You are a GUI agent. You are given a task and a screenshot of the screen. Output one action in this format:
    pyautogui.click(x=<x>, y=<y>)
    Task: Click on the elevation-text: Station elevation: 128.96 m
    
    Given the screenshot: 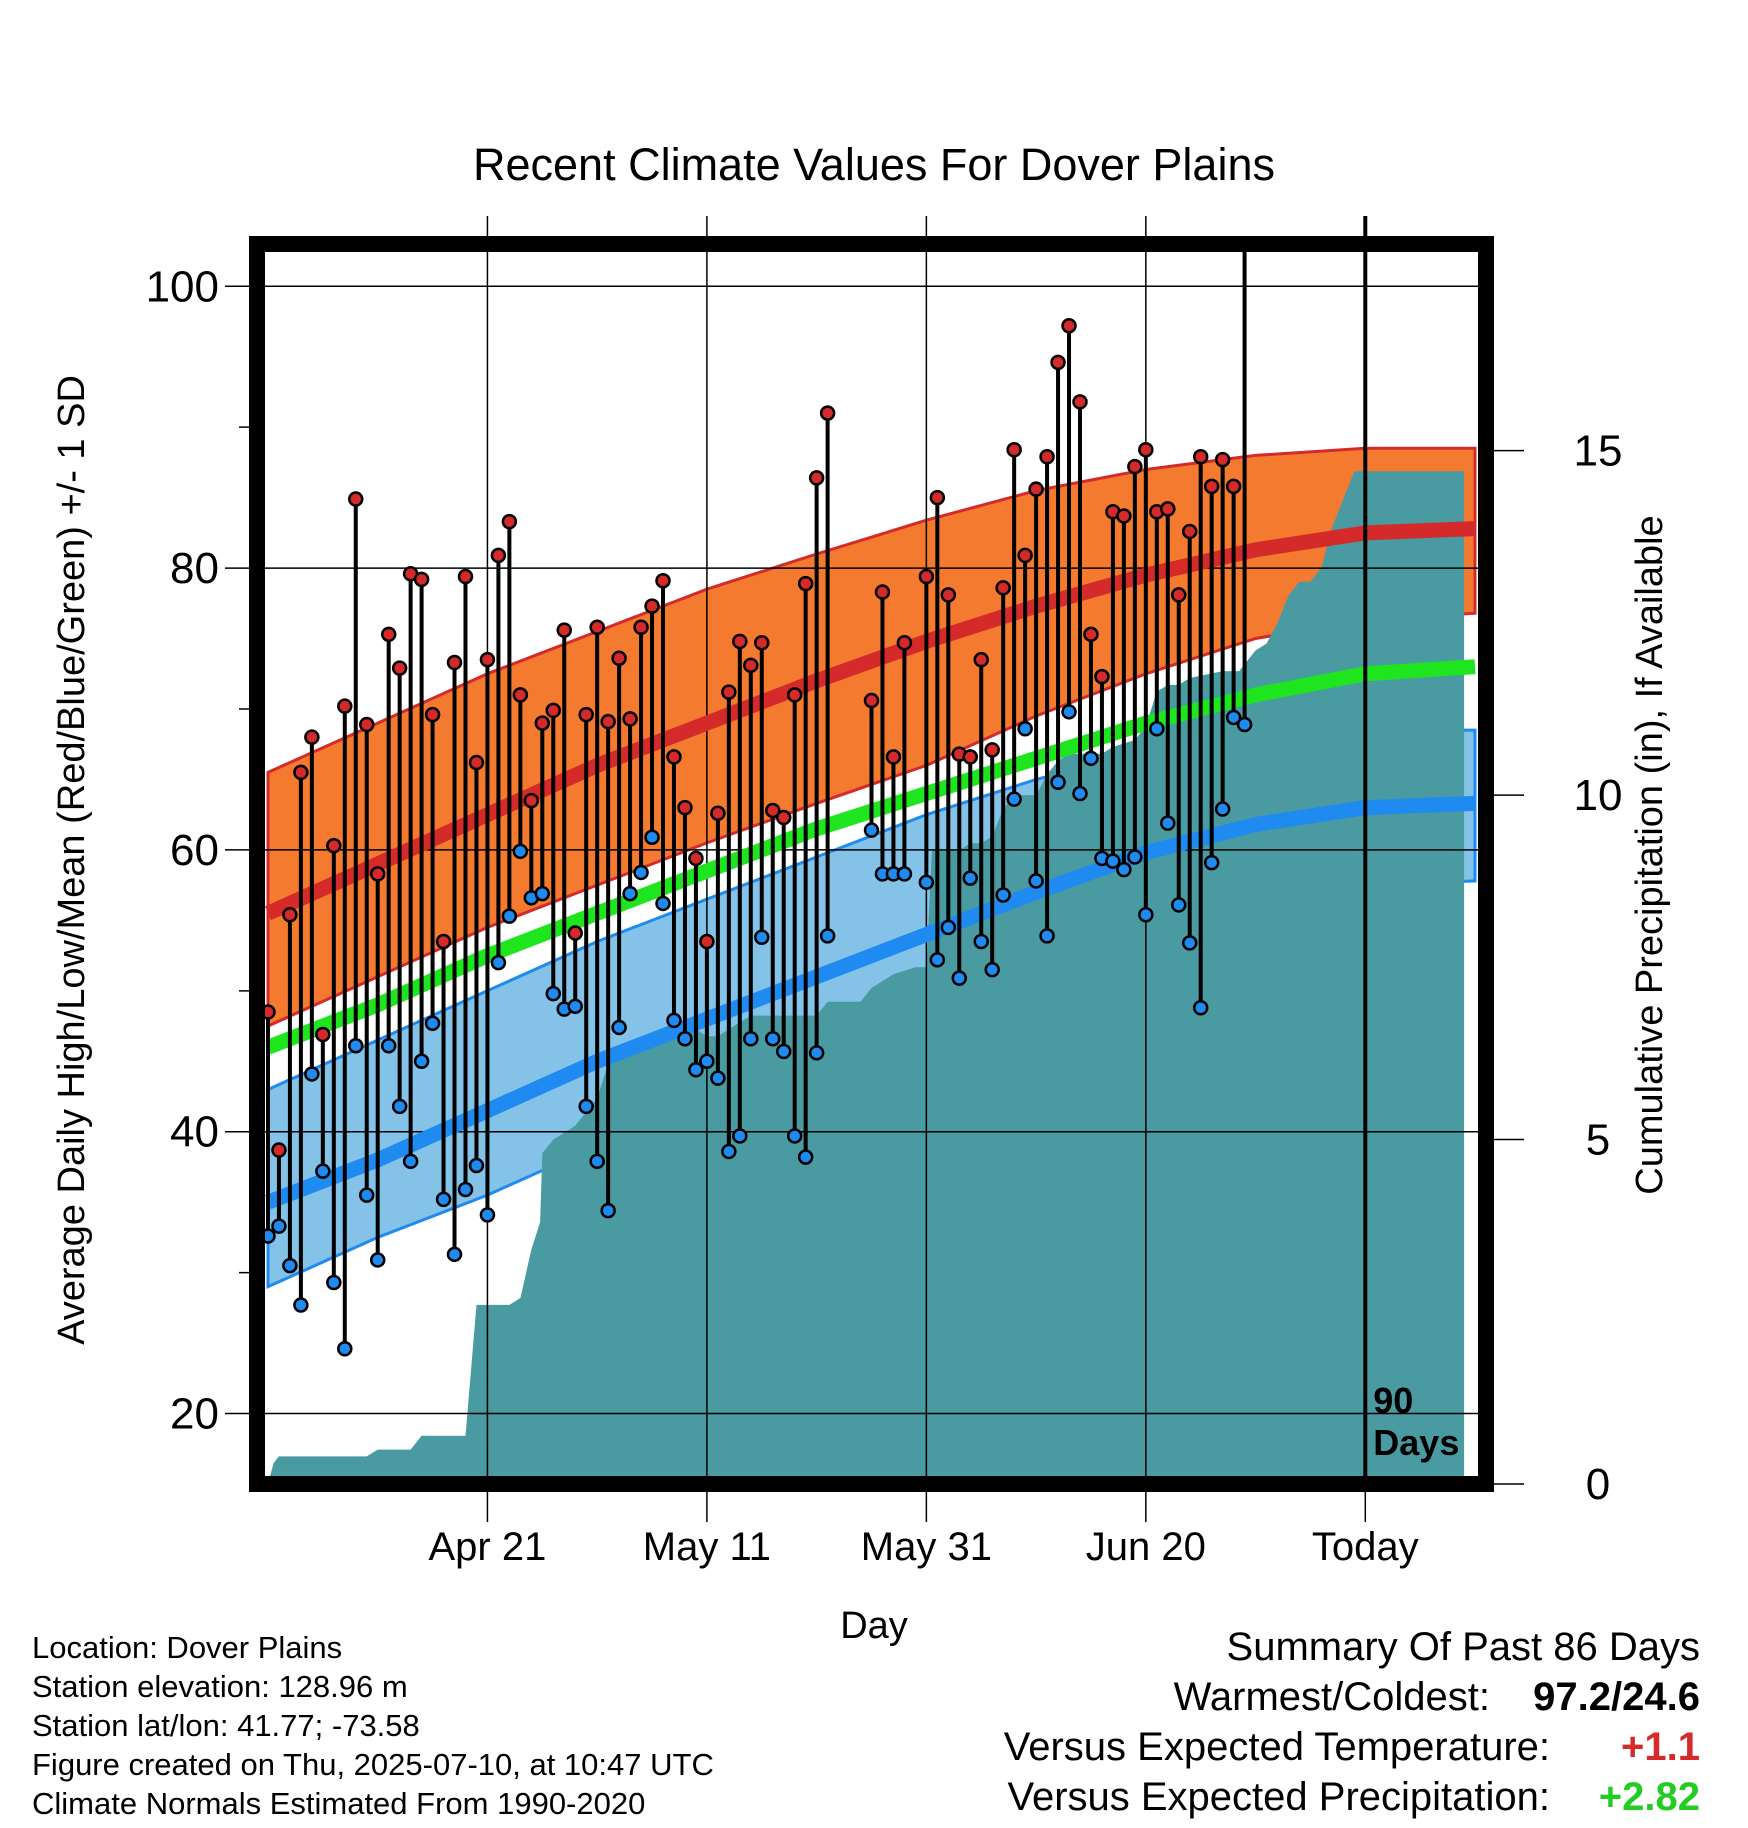 What is the action you would take?
    pyautogui.click(x=220, y=1686)
    